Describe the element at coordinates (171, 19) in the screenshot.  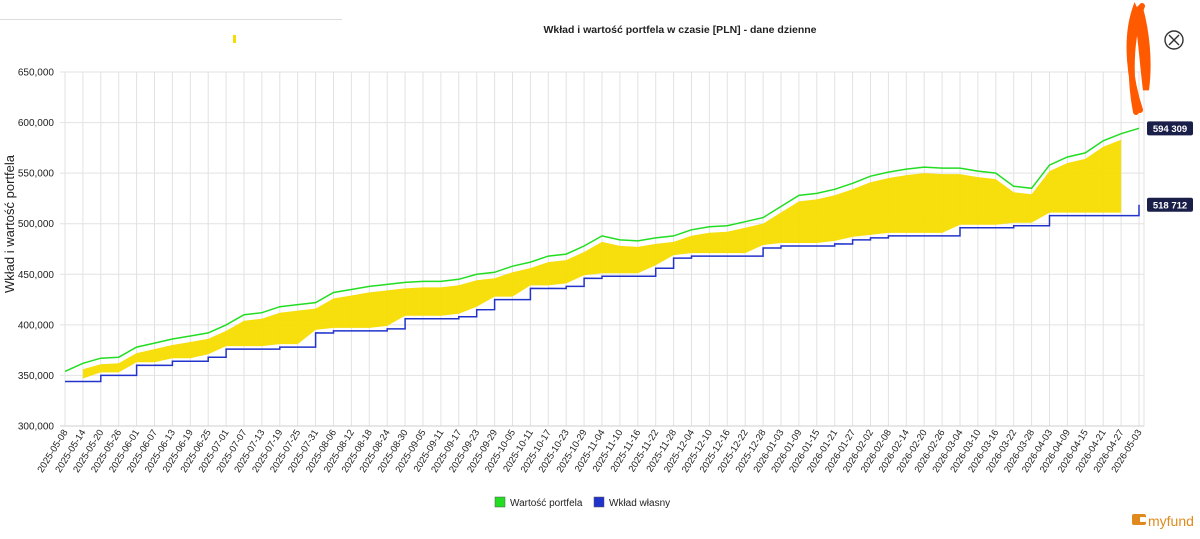
I see `top-divider` at that location.